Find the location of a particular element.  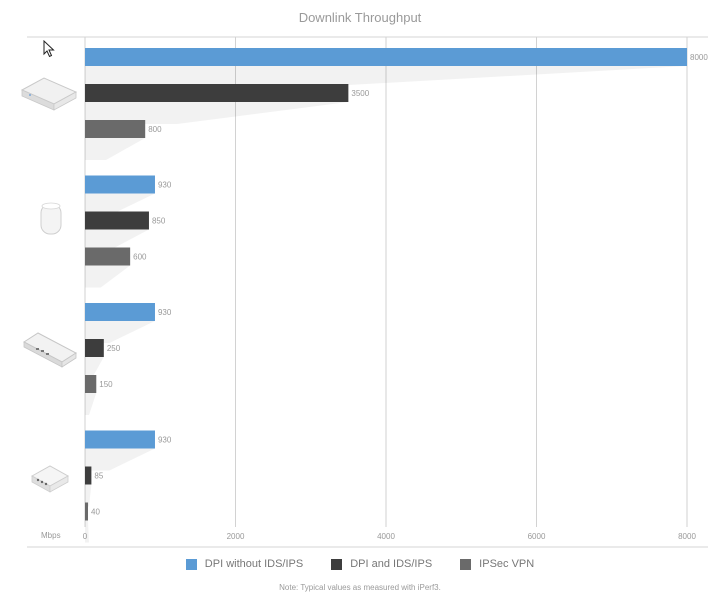

dream-machine-device-icon is located at coordinates (51, 218).